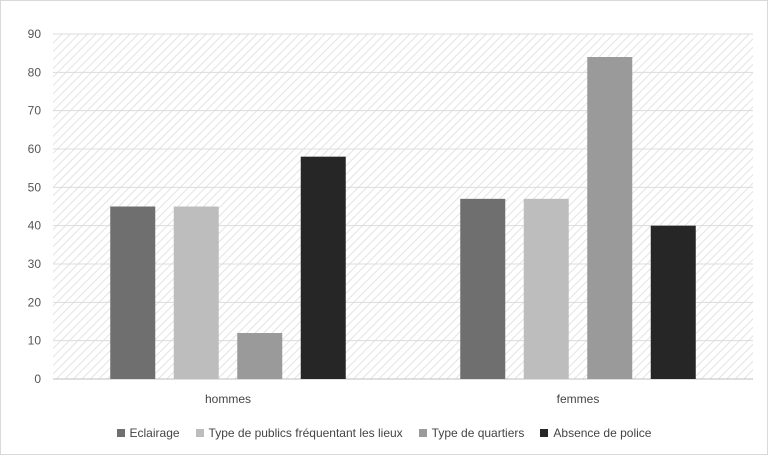  What do you see at coordinates (35, 341) in the screenshot?
I see `y-tick-label: 10` at bounding box center [35, 341].